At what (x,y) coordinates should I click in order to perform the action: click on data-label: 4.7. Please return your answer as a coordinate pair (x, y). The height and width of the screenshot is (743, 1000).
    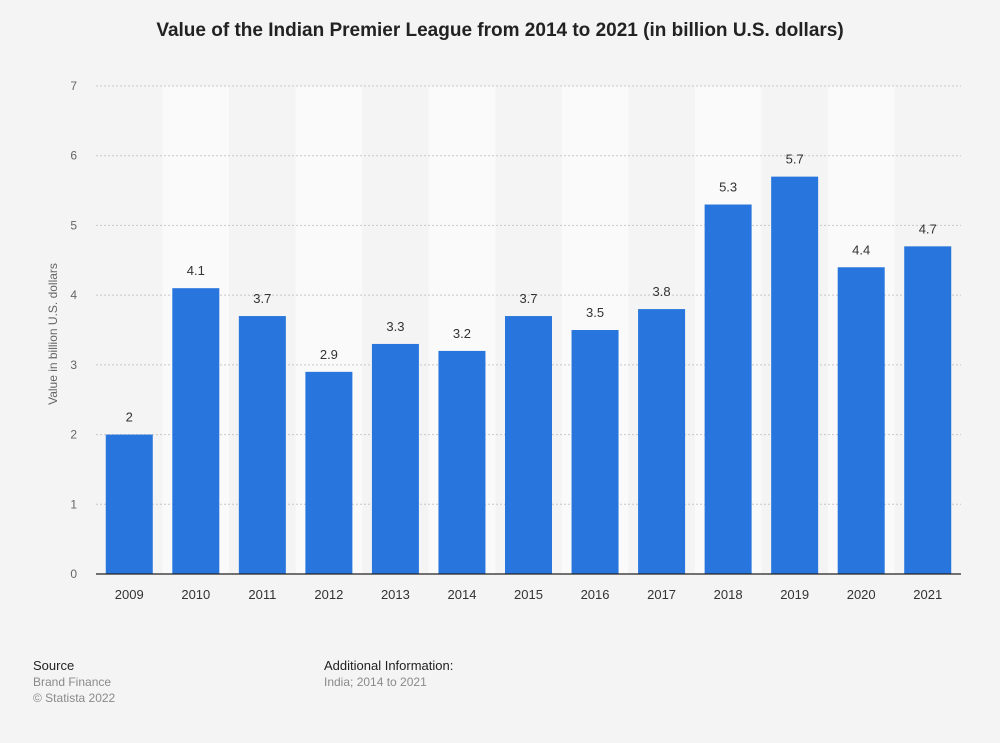
    Looking at the image, I should click on (928, 228).